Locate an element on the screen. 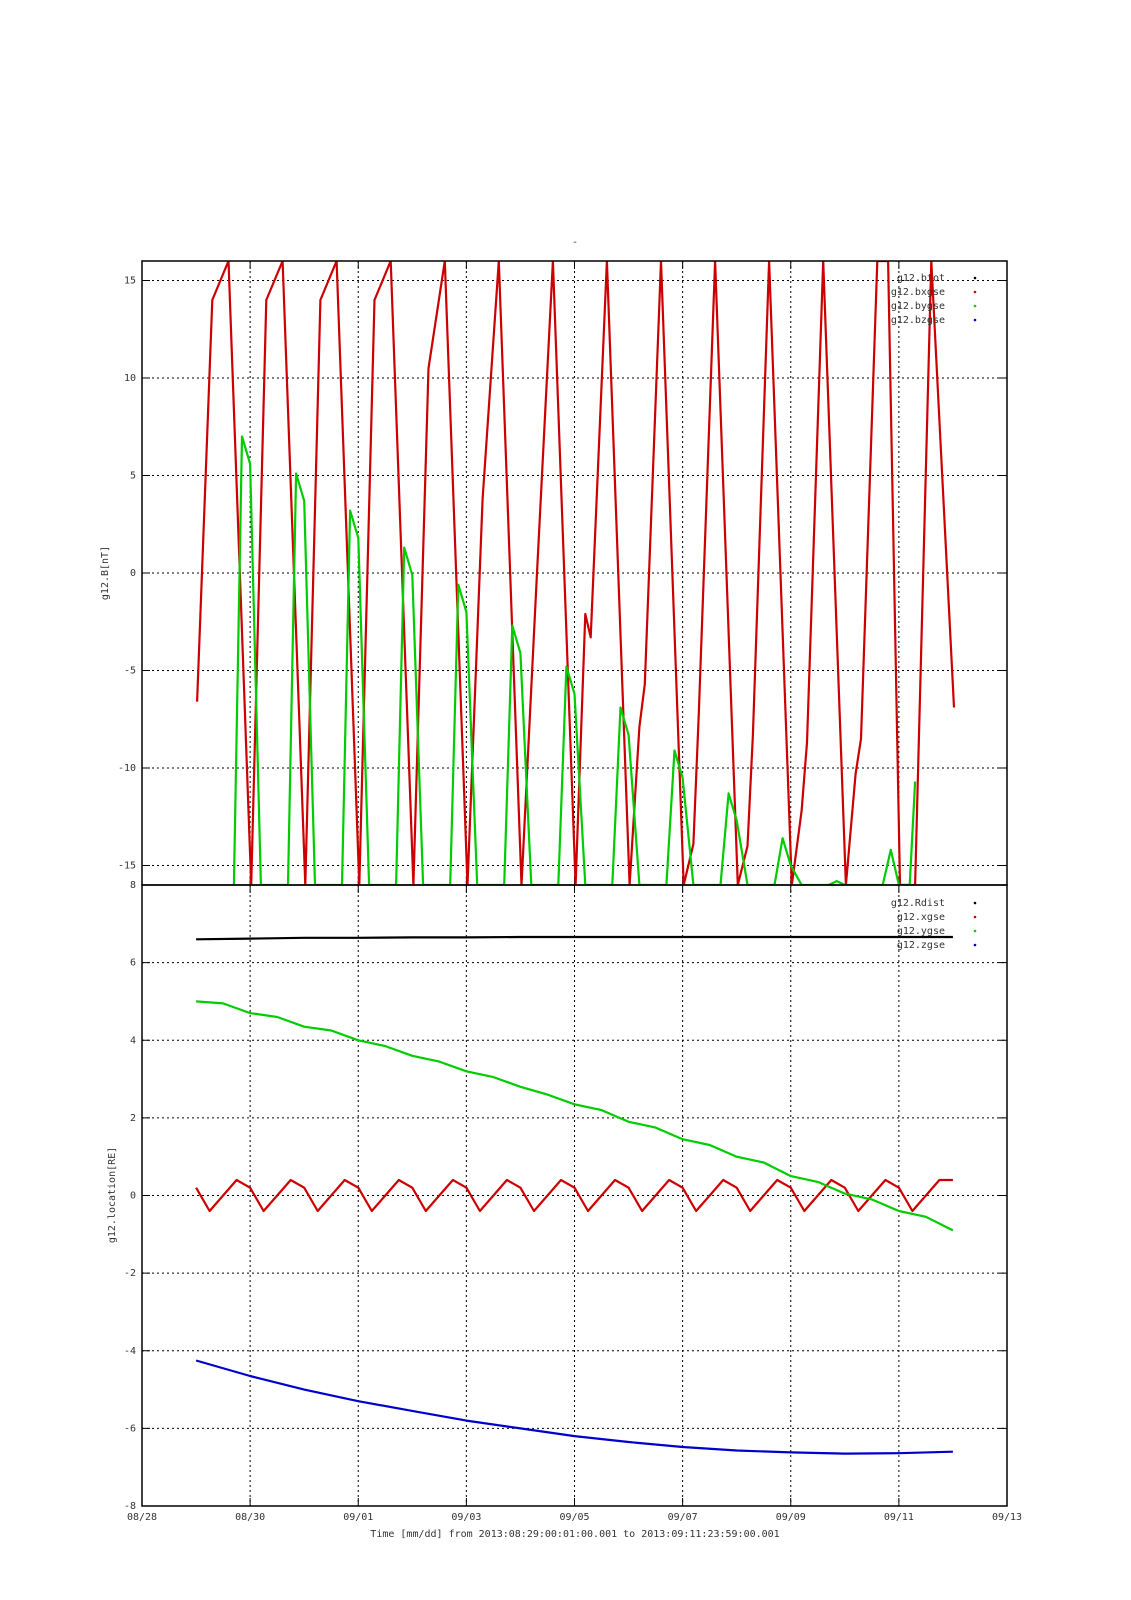  x-tick-label: 08/30 is located at coordinates (250, 1517).